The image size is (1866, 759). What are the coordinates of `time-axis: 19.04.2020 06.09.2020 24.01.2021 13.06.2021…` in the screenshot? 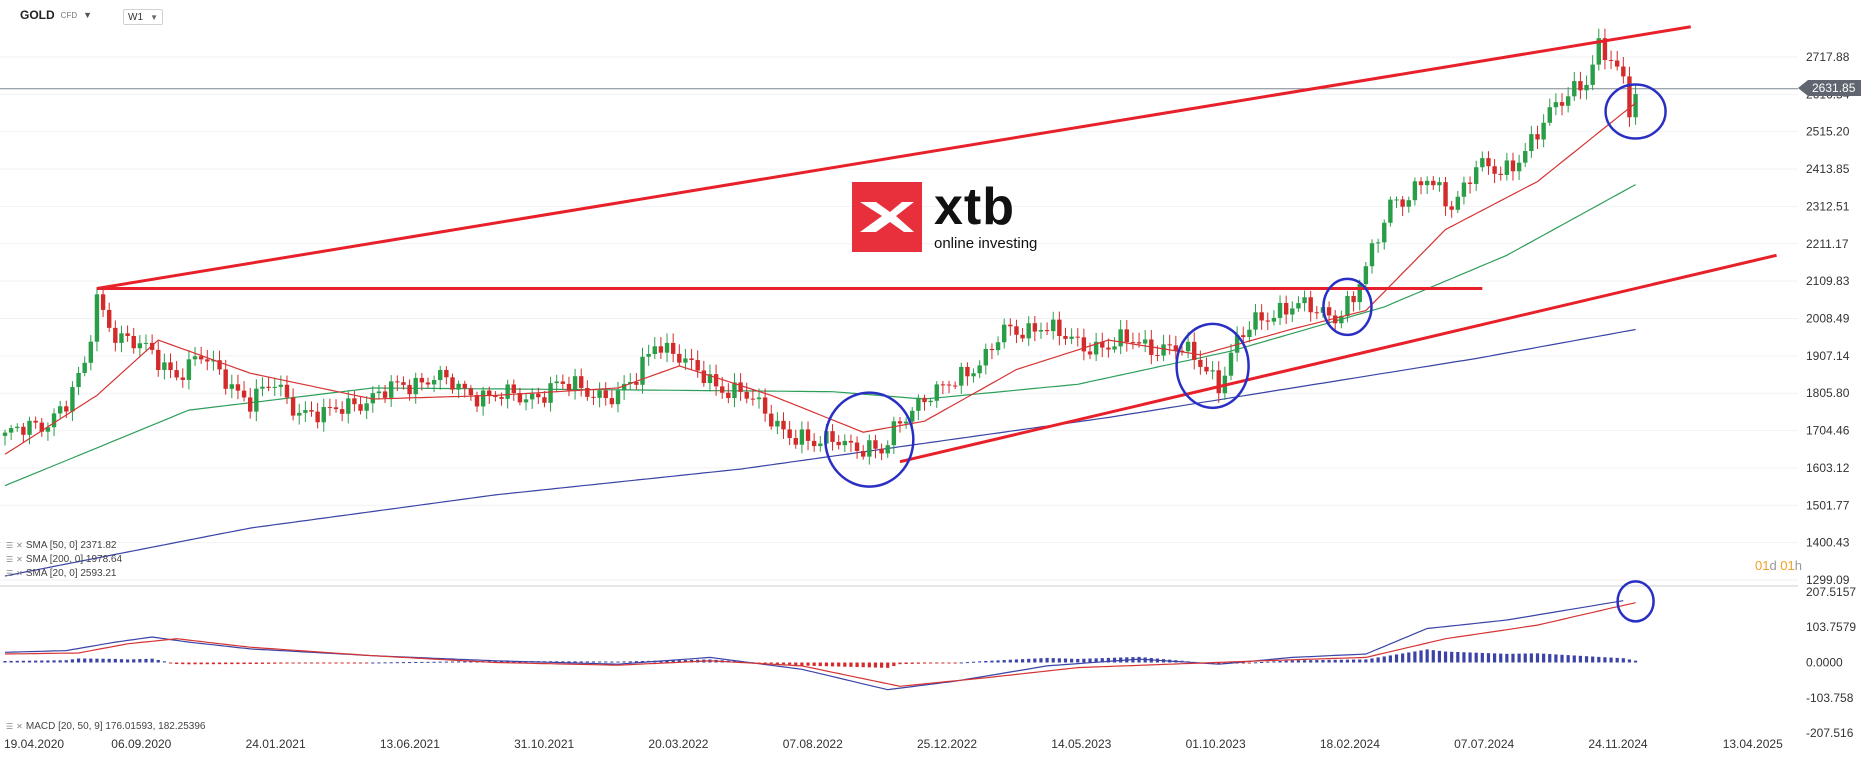 It's located at (893, 744).